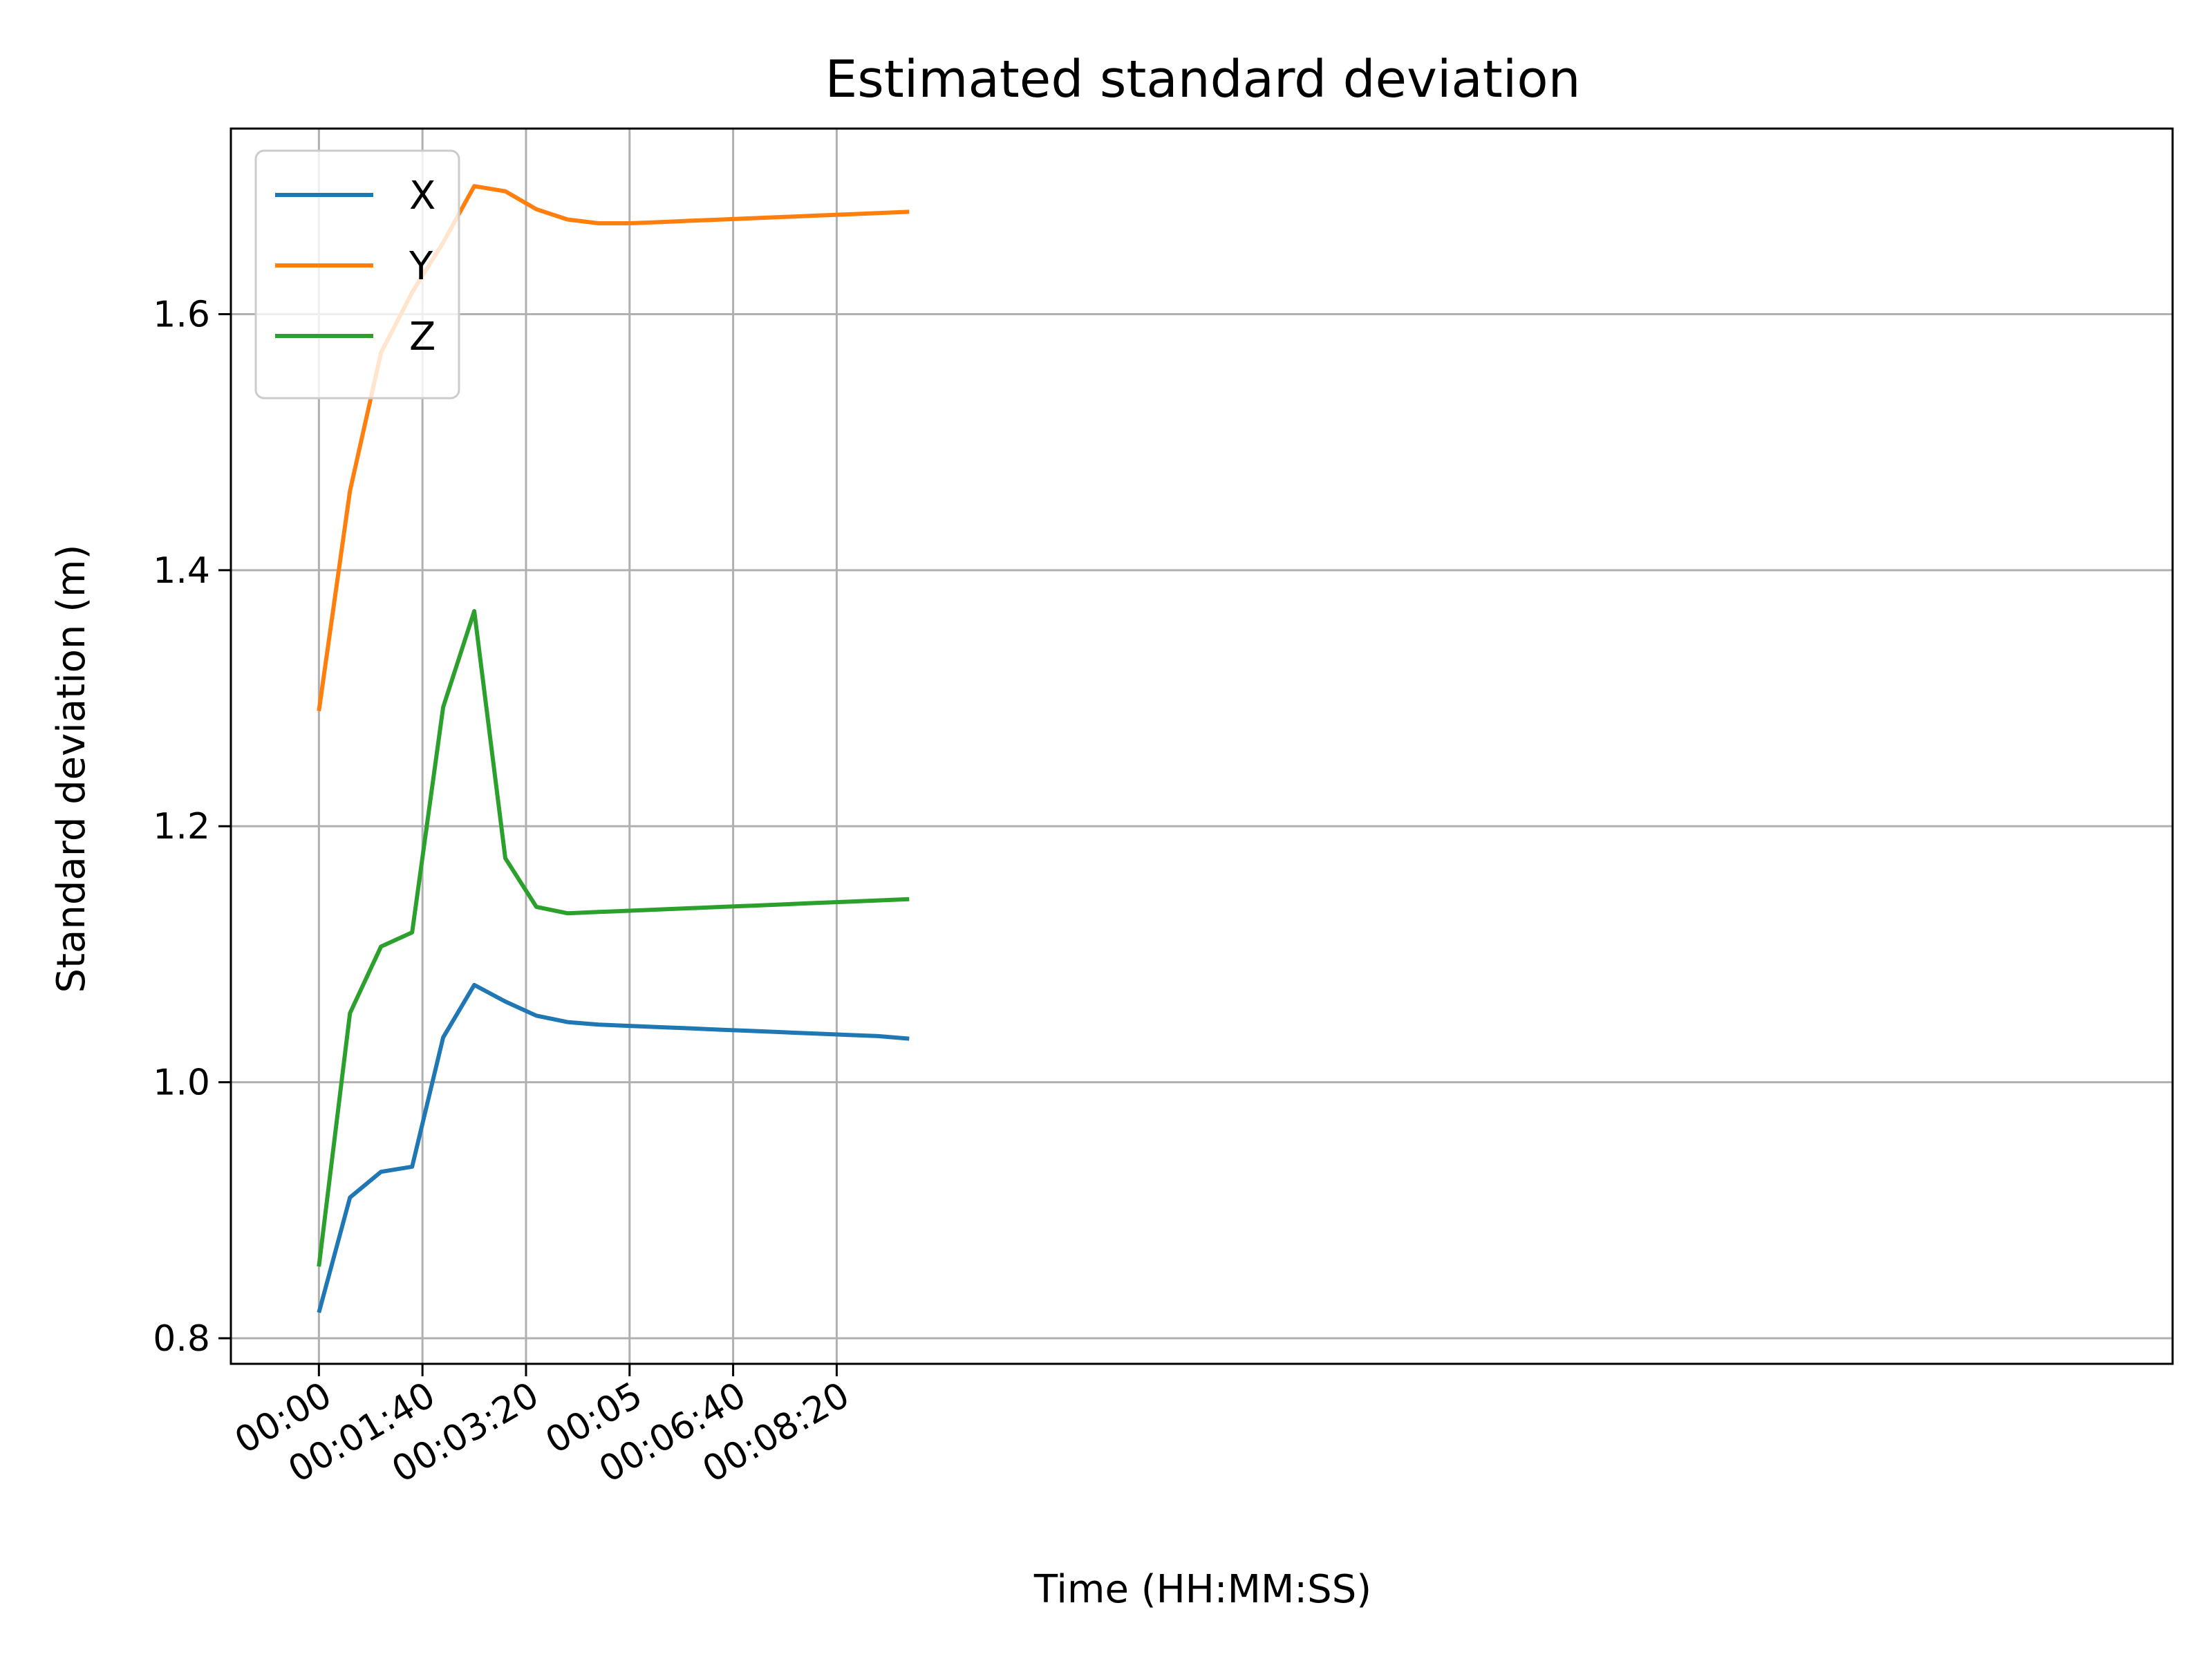 The height and width of the screenshot is (1659, 2212). What do you see at coordinates (181, 315) in the screenshot?
I see `y-tick-label: 1.6` at bounding box center [181, 315].